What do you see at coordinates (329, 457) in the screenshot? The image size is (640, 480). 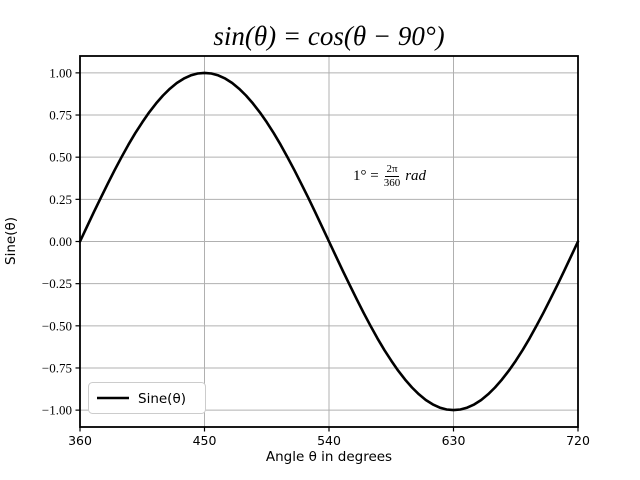 I see `x-axis-label: Angle θ in degrees` at bounding box center [329, 457].